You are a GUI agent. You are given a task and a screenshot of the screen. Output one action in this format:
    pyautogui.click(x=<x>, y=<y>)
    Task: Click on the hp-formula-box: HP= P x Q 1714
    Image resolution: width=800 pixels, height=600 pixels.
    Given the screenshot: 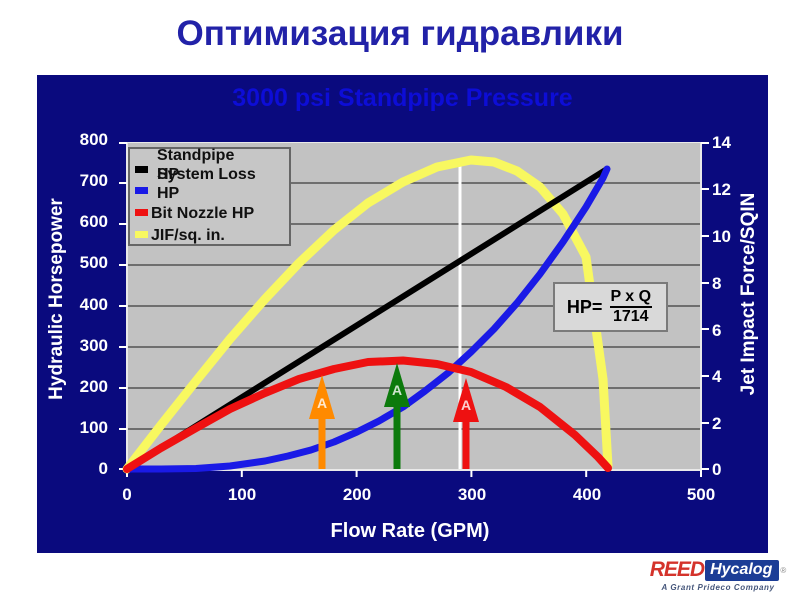 What is the action you would take?
    pyautogui.click(x=610, y=307)
    